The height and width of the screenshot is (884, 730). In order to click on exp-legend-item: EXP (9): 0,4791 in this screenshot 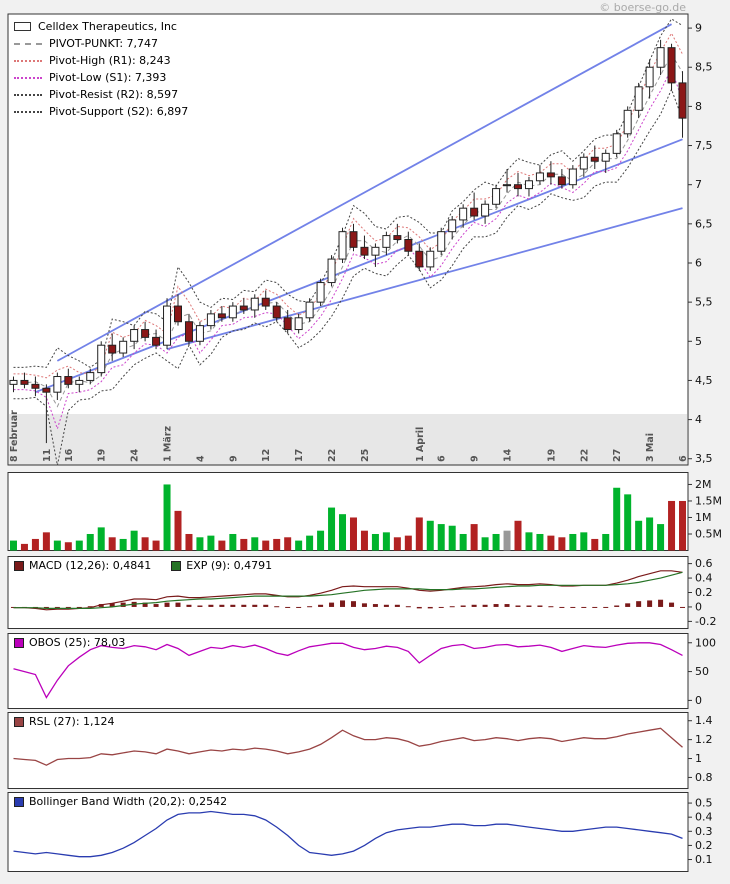, I will do `click(221, 565)`.